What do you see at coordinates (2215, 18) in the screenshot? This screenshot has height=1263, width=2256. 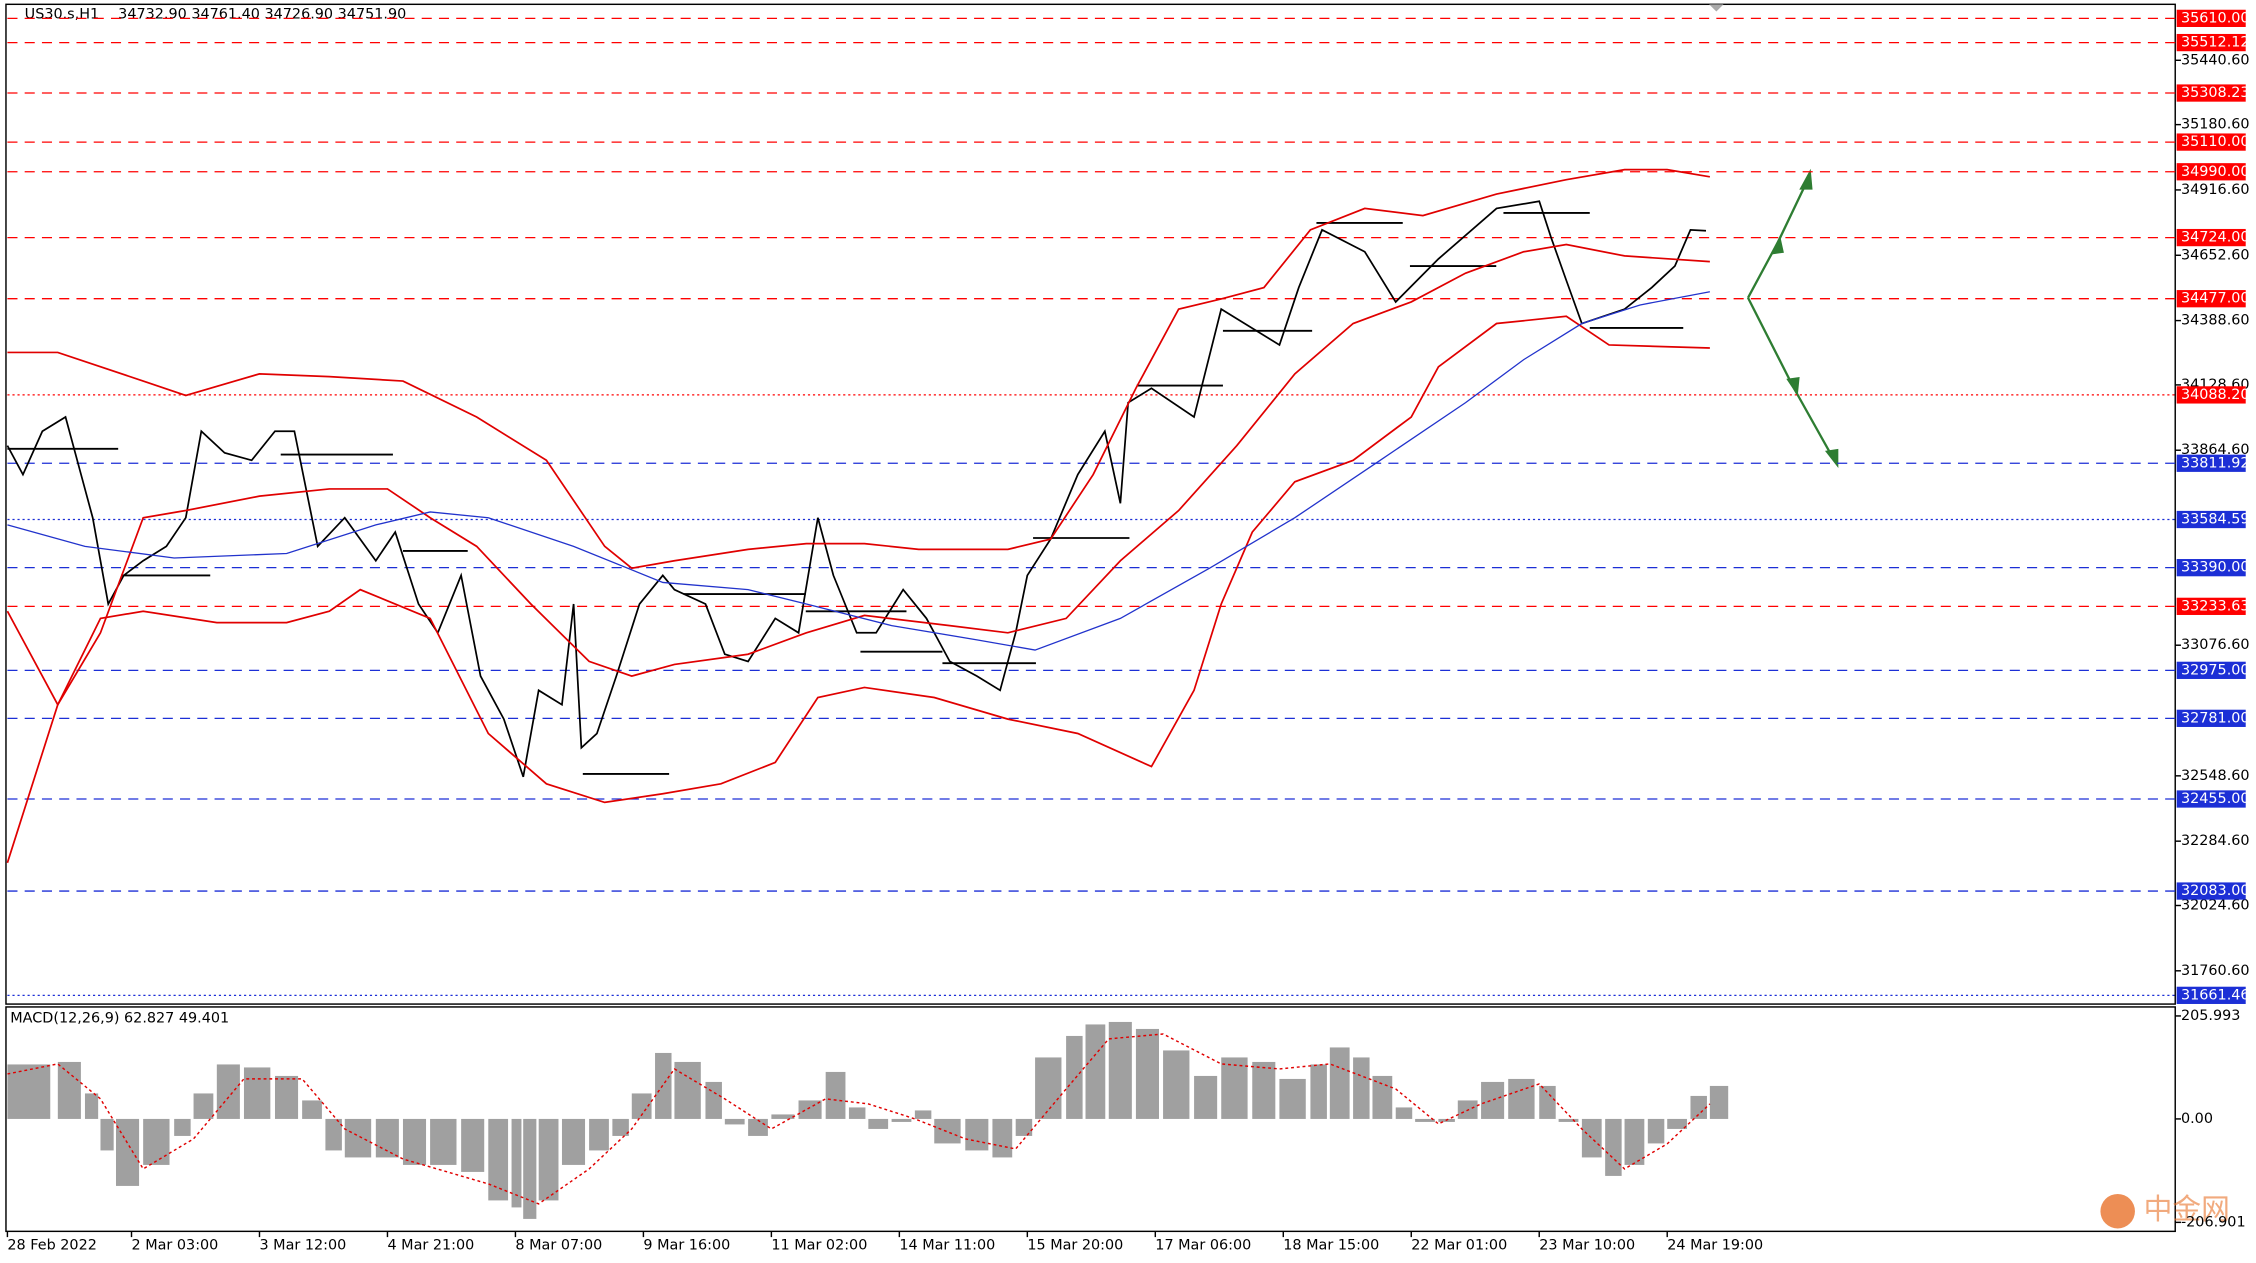 I see `level-label: 35610.00` at bounding box center [2215, 18].